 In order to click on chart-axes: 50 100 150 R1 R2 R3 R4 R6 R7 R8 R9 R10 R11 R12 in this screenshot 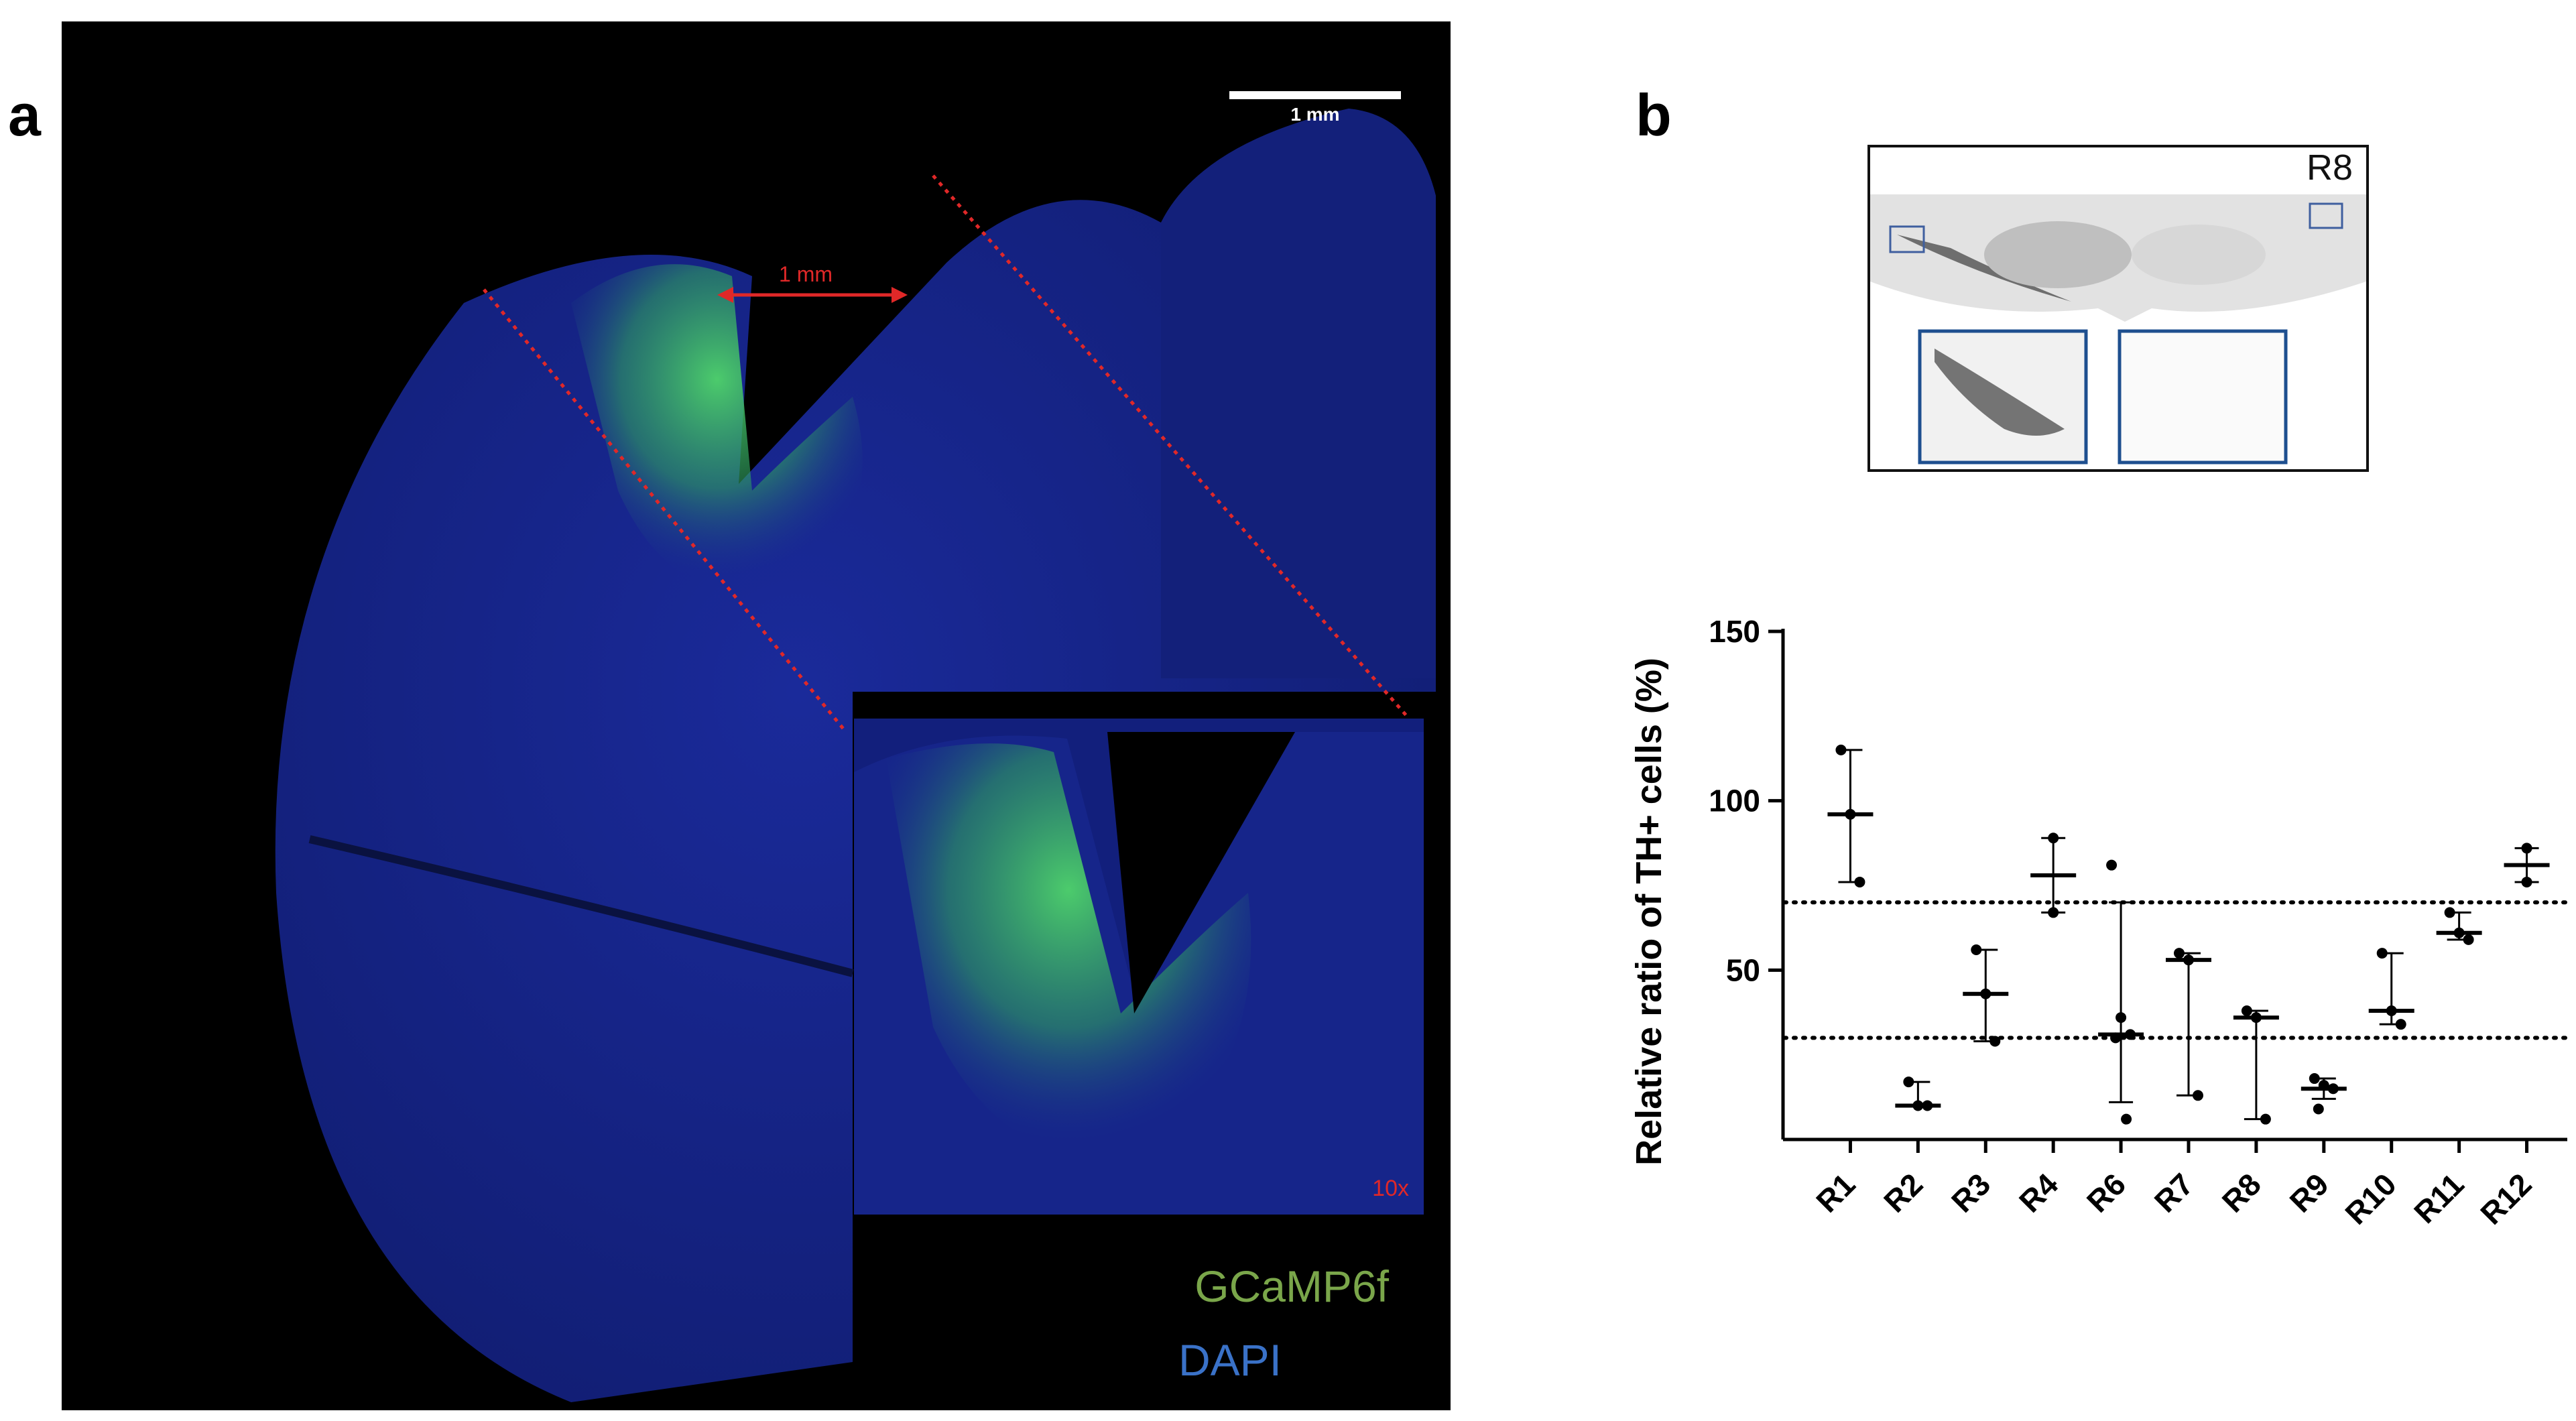, I will do `click(2138, 923)`.